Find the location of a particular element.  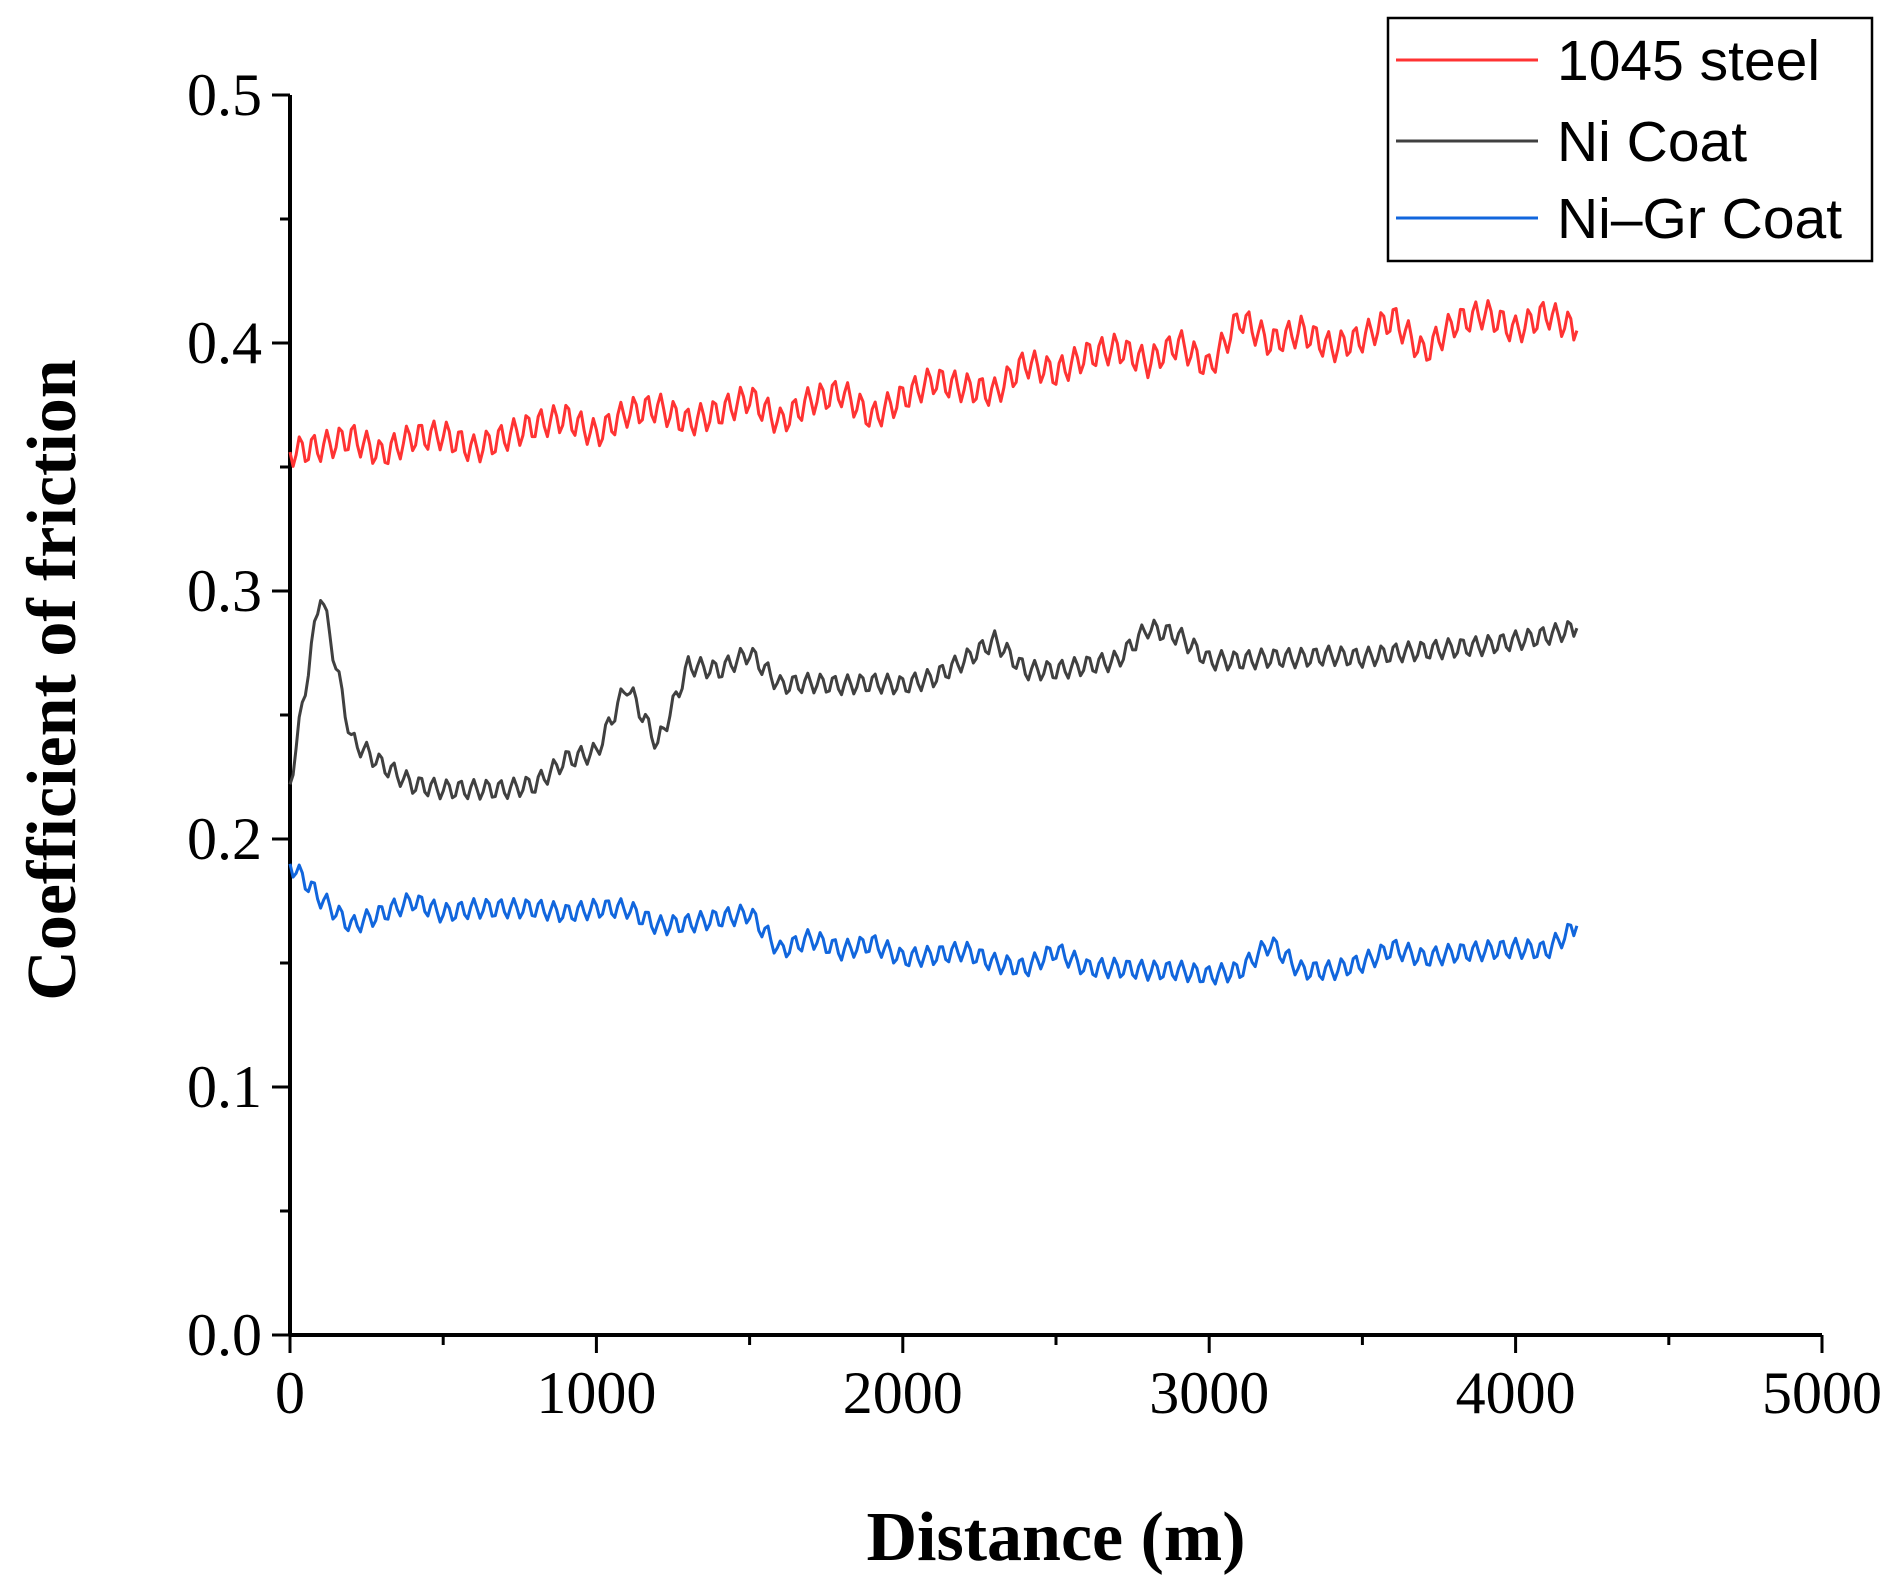

y-tick-label: 0.2 is located at coordinates (224, 839).